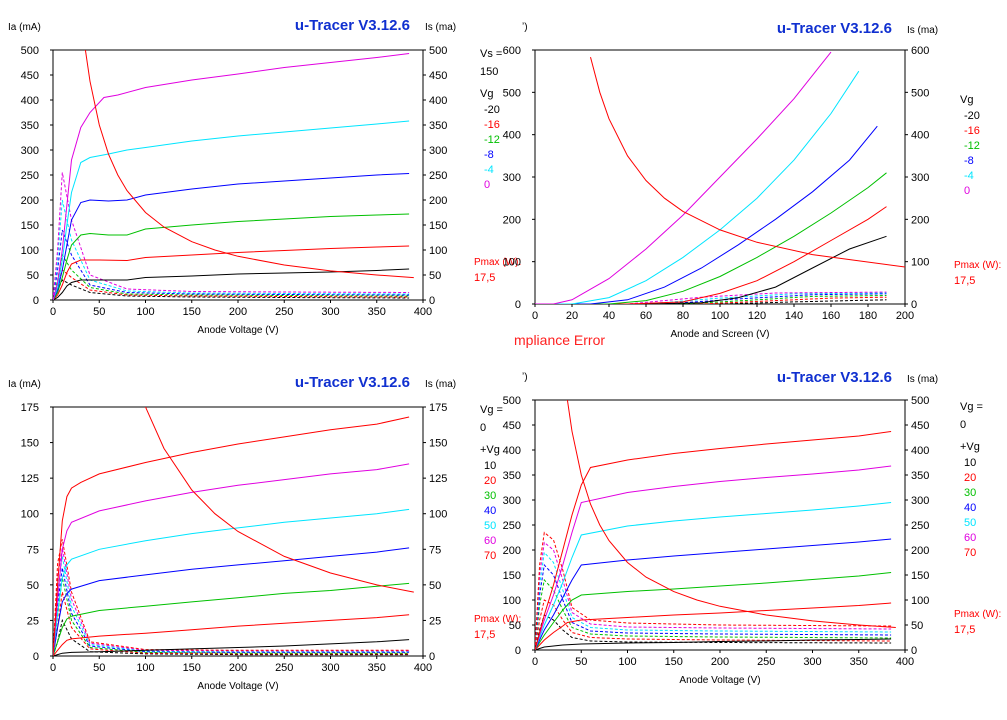 The height and width of the screenshot is (720, 1007). I want to click on y2-tick-label: 175, so click(438, 408).